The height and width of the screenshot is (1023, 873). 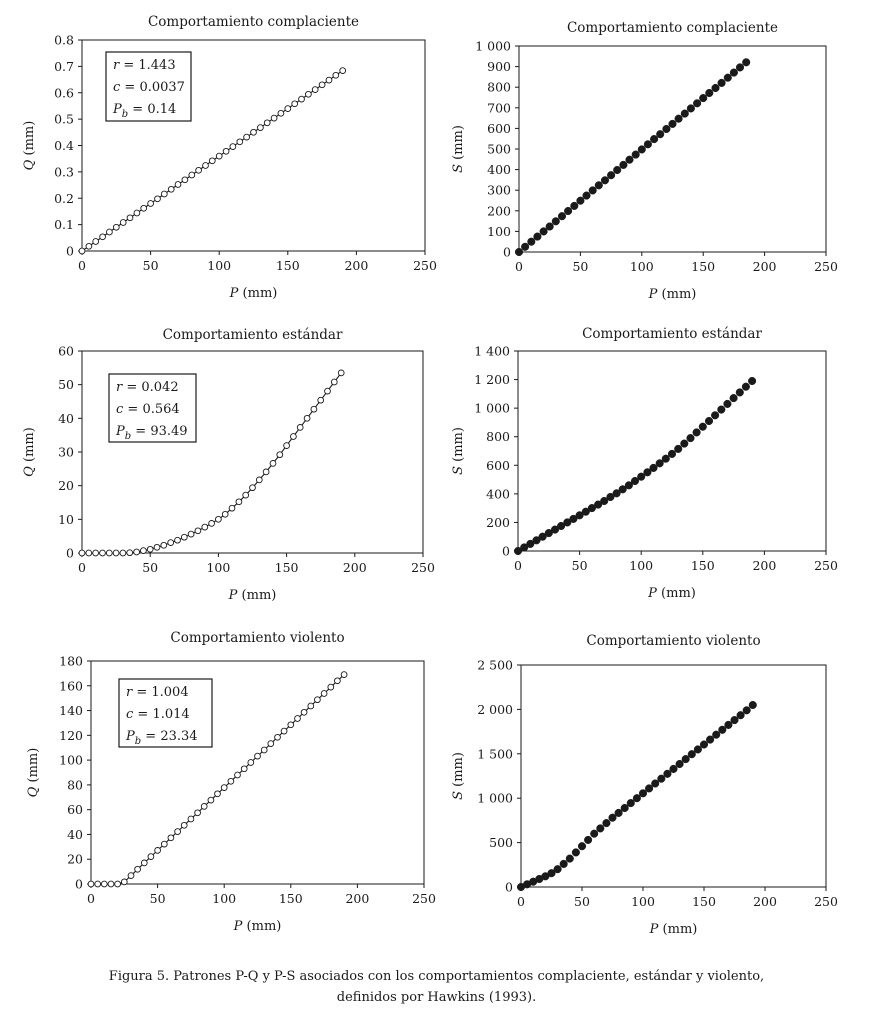 What do you see at coordinates (64, 145) in the screenshot?
I see `y-tick-label: 0.4` at bounding box center [64, 145].